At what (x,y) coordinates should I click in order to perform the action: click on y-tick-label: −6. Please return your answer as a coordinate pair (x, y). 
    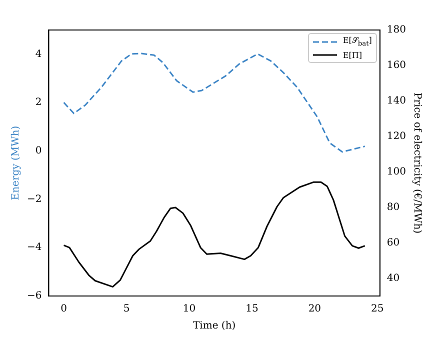
    Looking at the image, I should click on (34, 296).